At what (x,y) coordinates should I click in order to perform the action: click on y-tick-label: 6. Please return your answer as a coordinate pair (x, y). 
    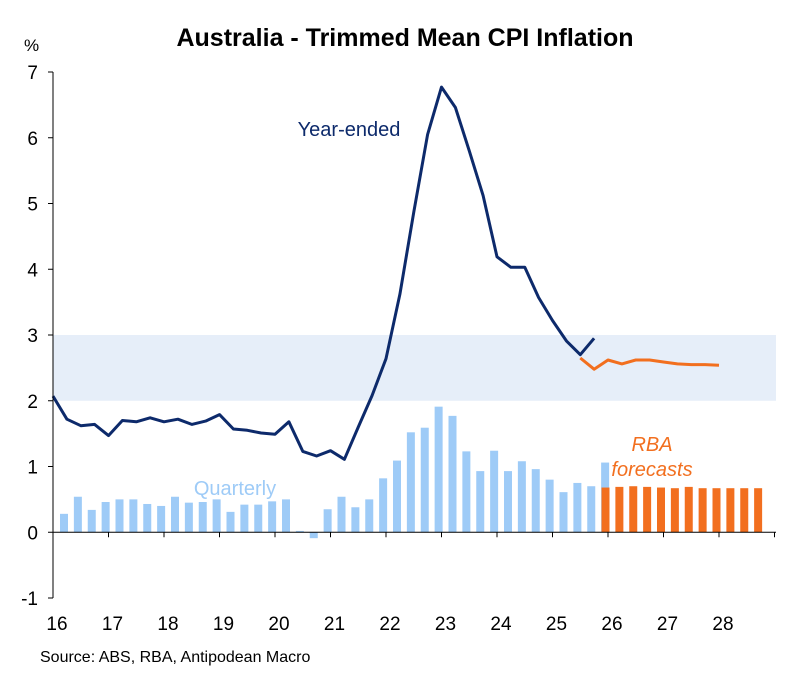
    Looking at the image, I should click on (32, 139).